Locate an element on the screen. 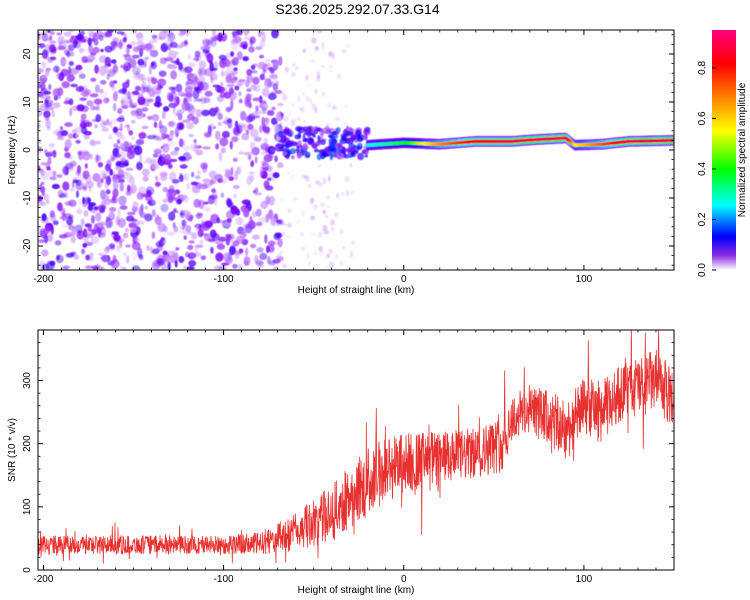 The width and height of the screenshot is (750, 600). colorbar-gradient is located at coordinates (724, 150).